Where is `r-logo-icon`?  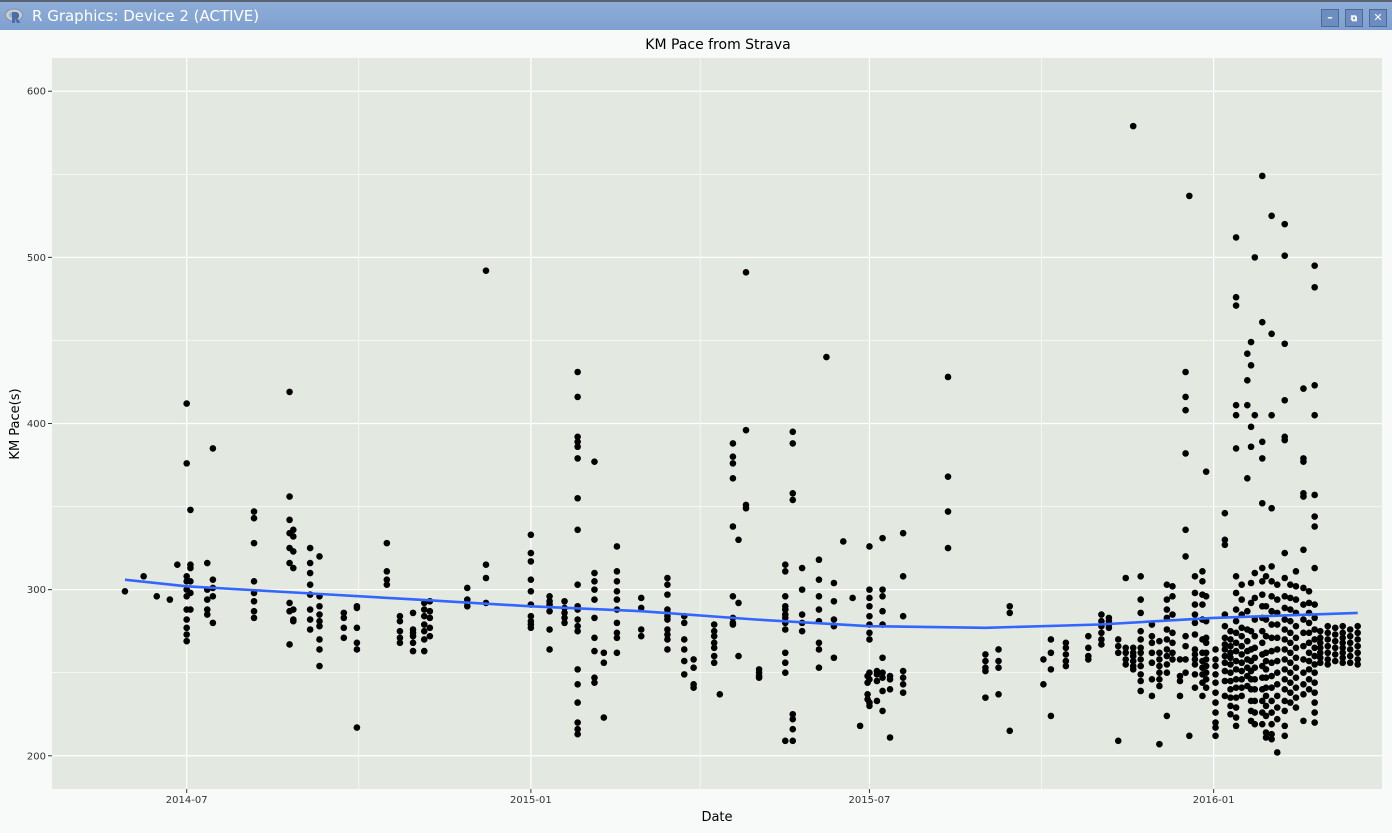 r-logo-icon is located at coordinates (15, 16).